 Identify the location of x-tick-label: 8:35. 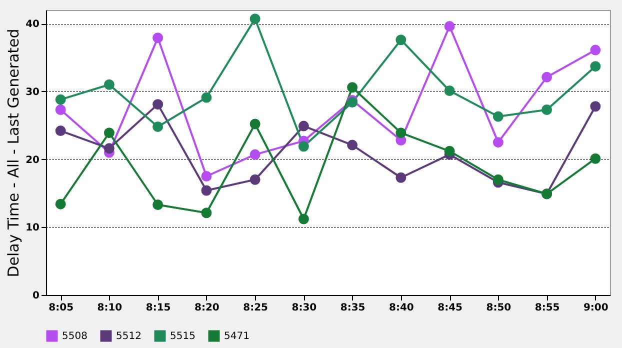
(353, 308).